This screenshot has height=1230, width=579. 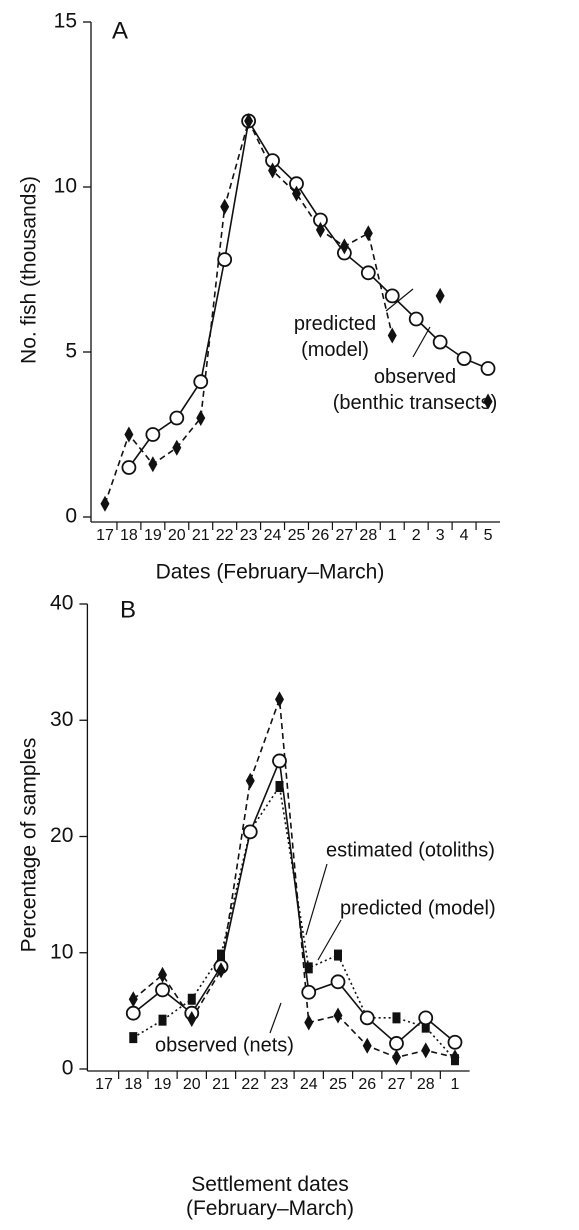 I want to click on panel-label: B, so click(x=128, y=609).